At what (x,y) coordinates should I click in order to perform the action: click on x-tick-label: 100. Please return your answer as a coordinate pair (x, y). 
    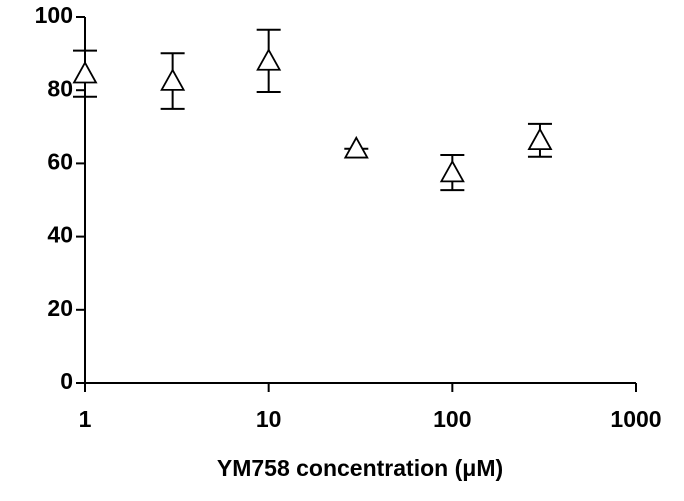
    Looking at the image, I should click on (452, 419).